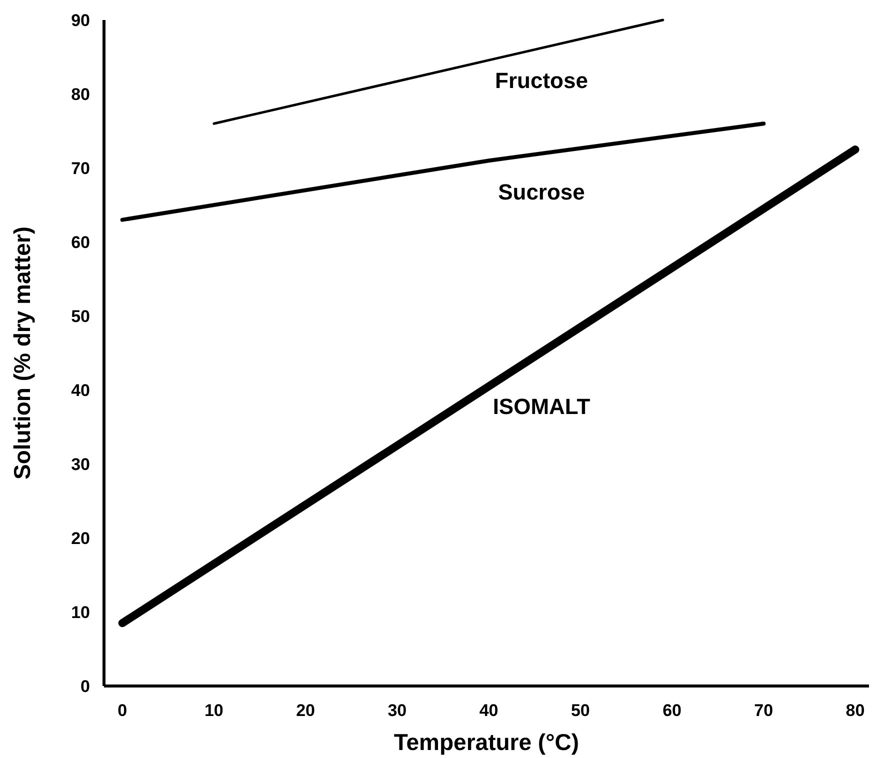  What do you see at coordinates (80, 538) in the screenshot?
I see `y-tick-label: 20` at bounding box center [80, 538].